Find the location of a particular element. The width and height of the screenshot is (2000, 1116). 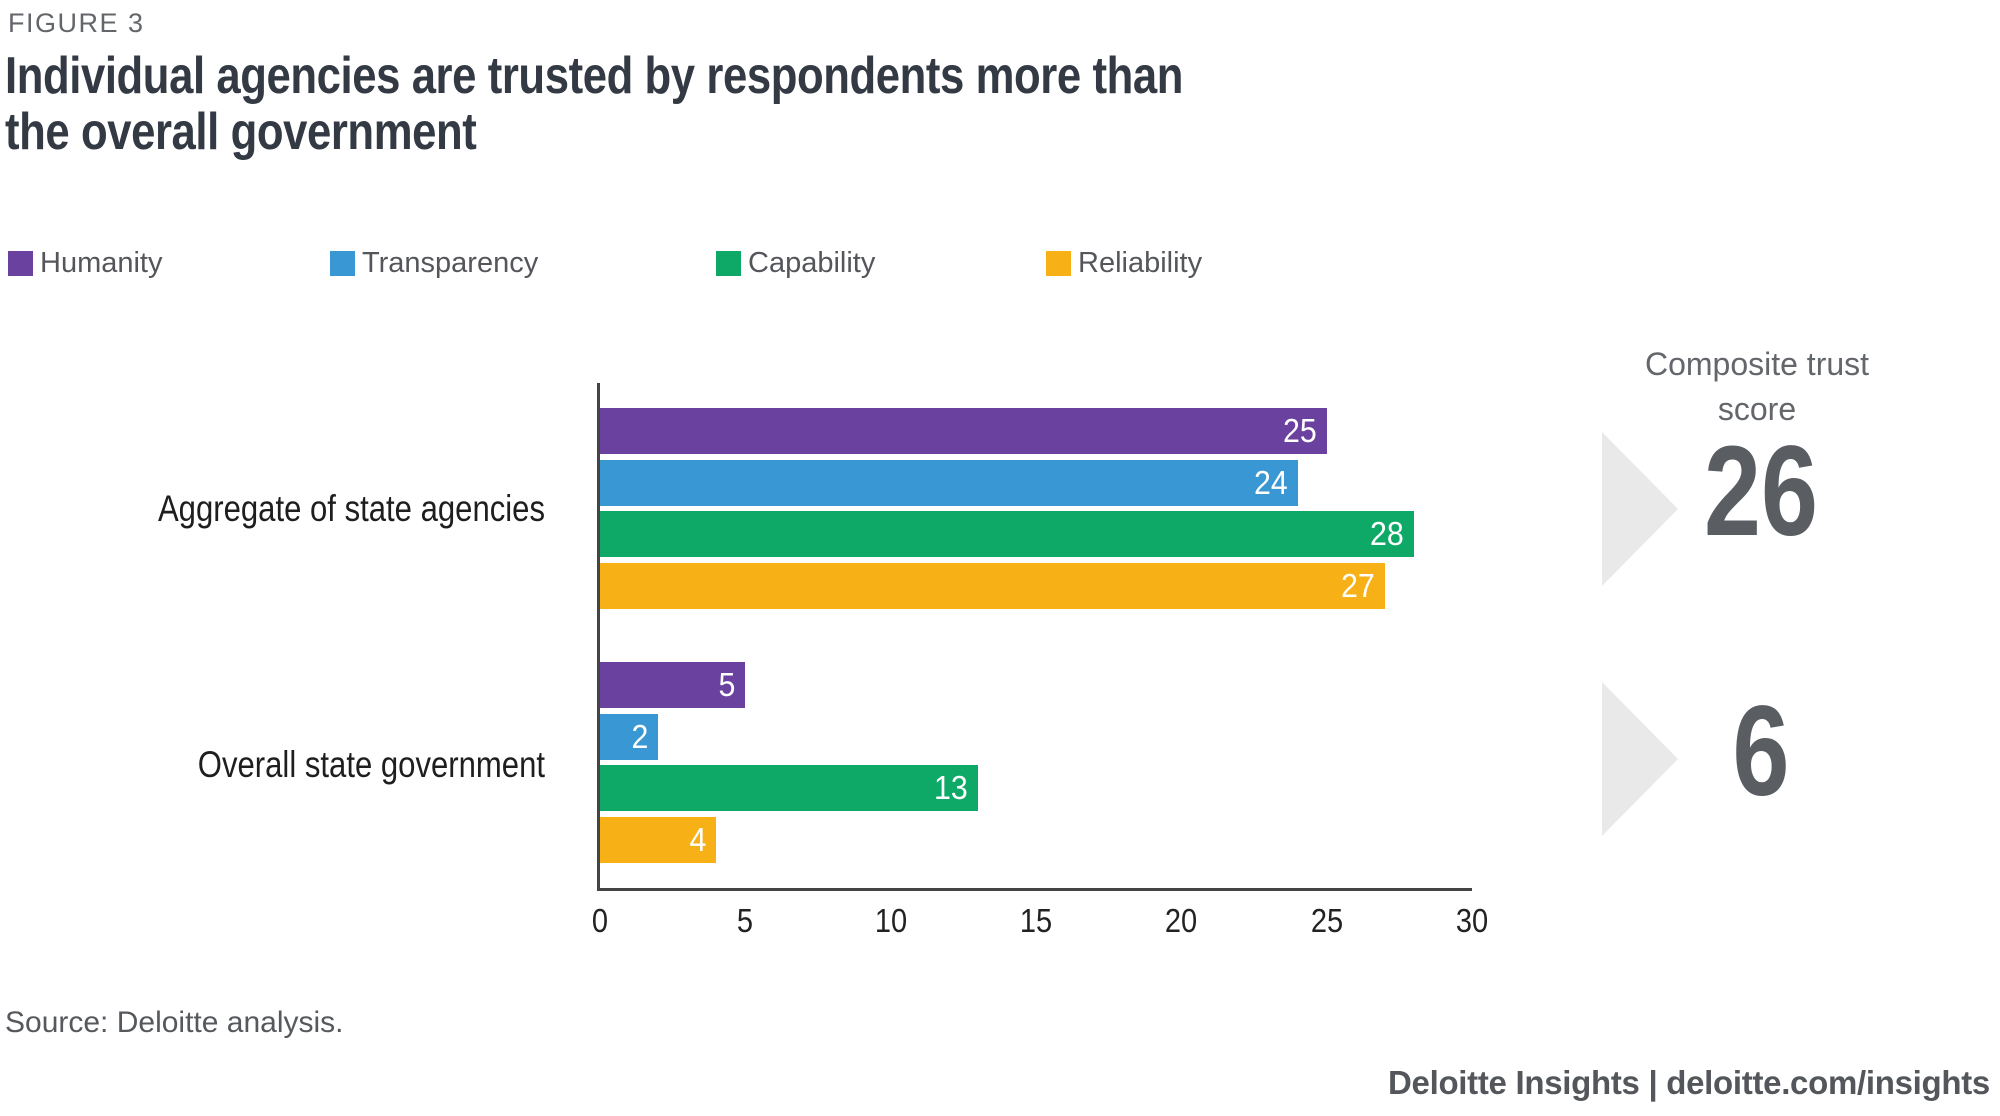

bar-humanity-group1: 25 is located at coordinates (963, 431).